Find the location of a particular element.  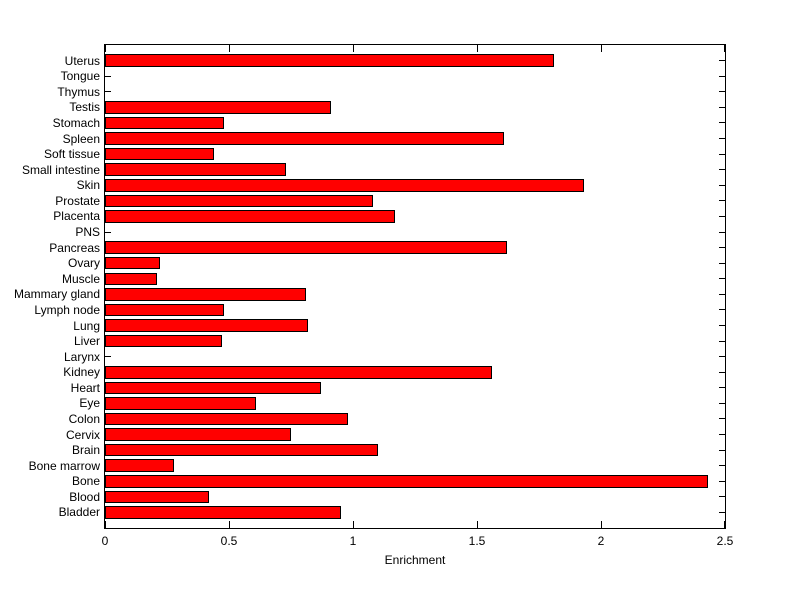

y-tick-label-lymph-node: Lymph node is located at coordinates (67, 309).